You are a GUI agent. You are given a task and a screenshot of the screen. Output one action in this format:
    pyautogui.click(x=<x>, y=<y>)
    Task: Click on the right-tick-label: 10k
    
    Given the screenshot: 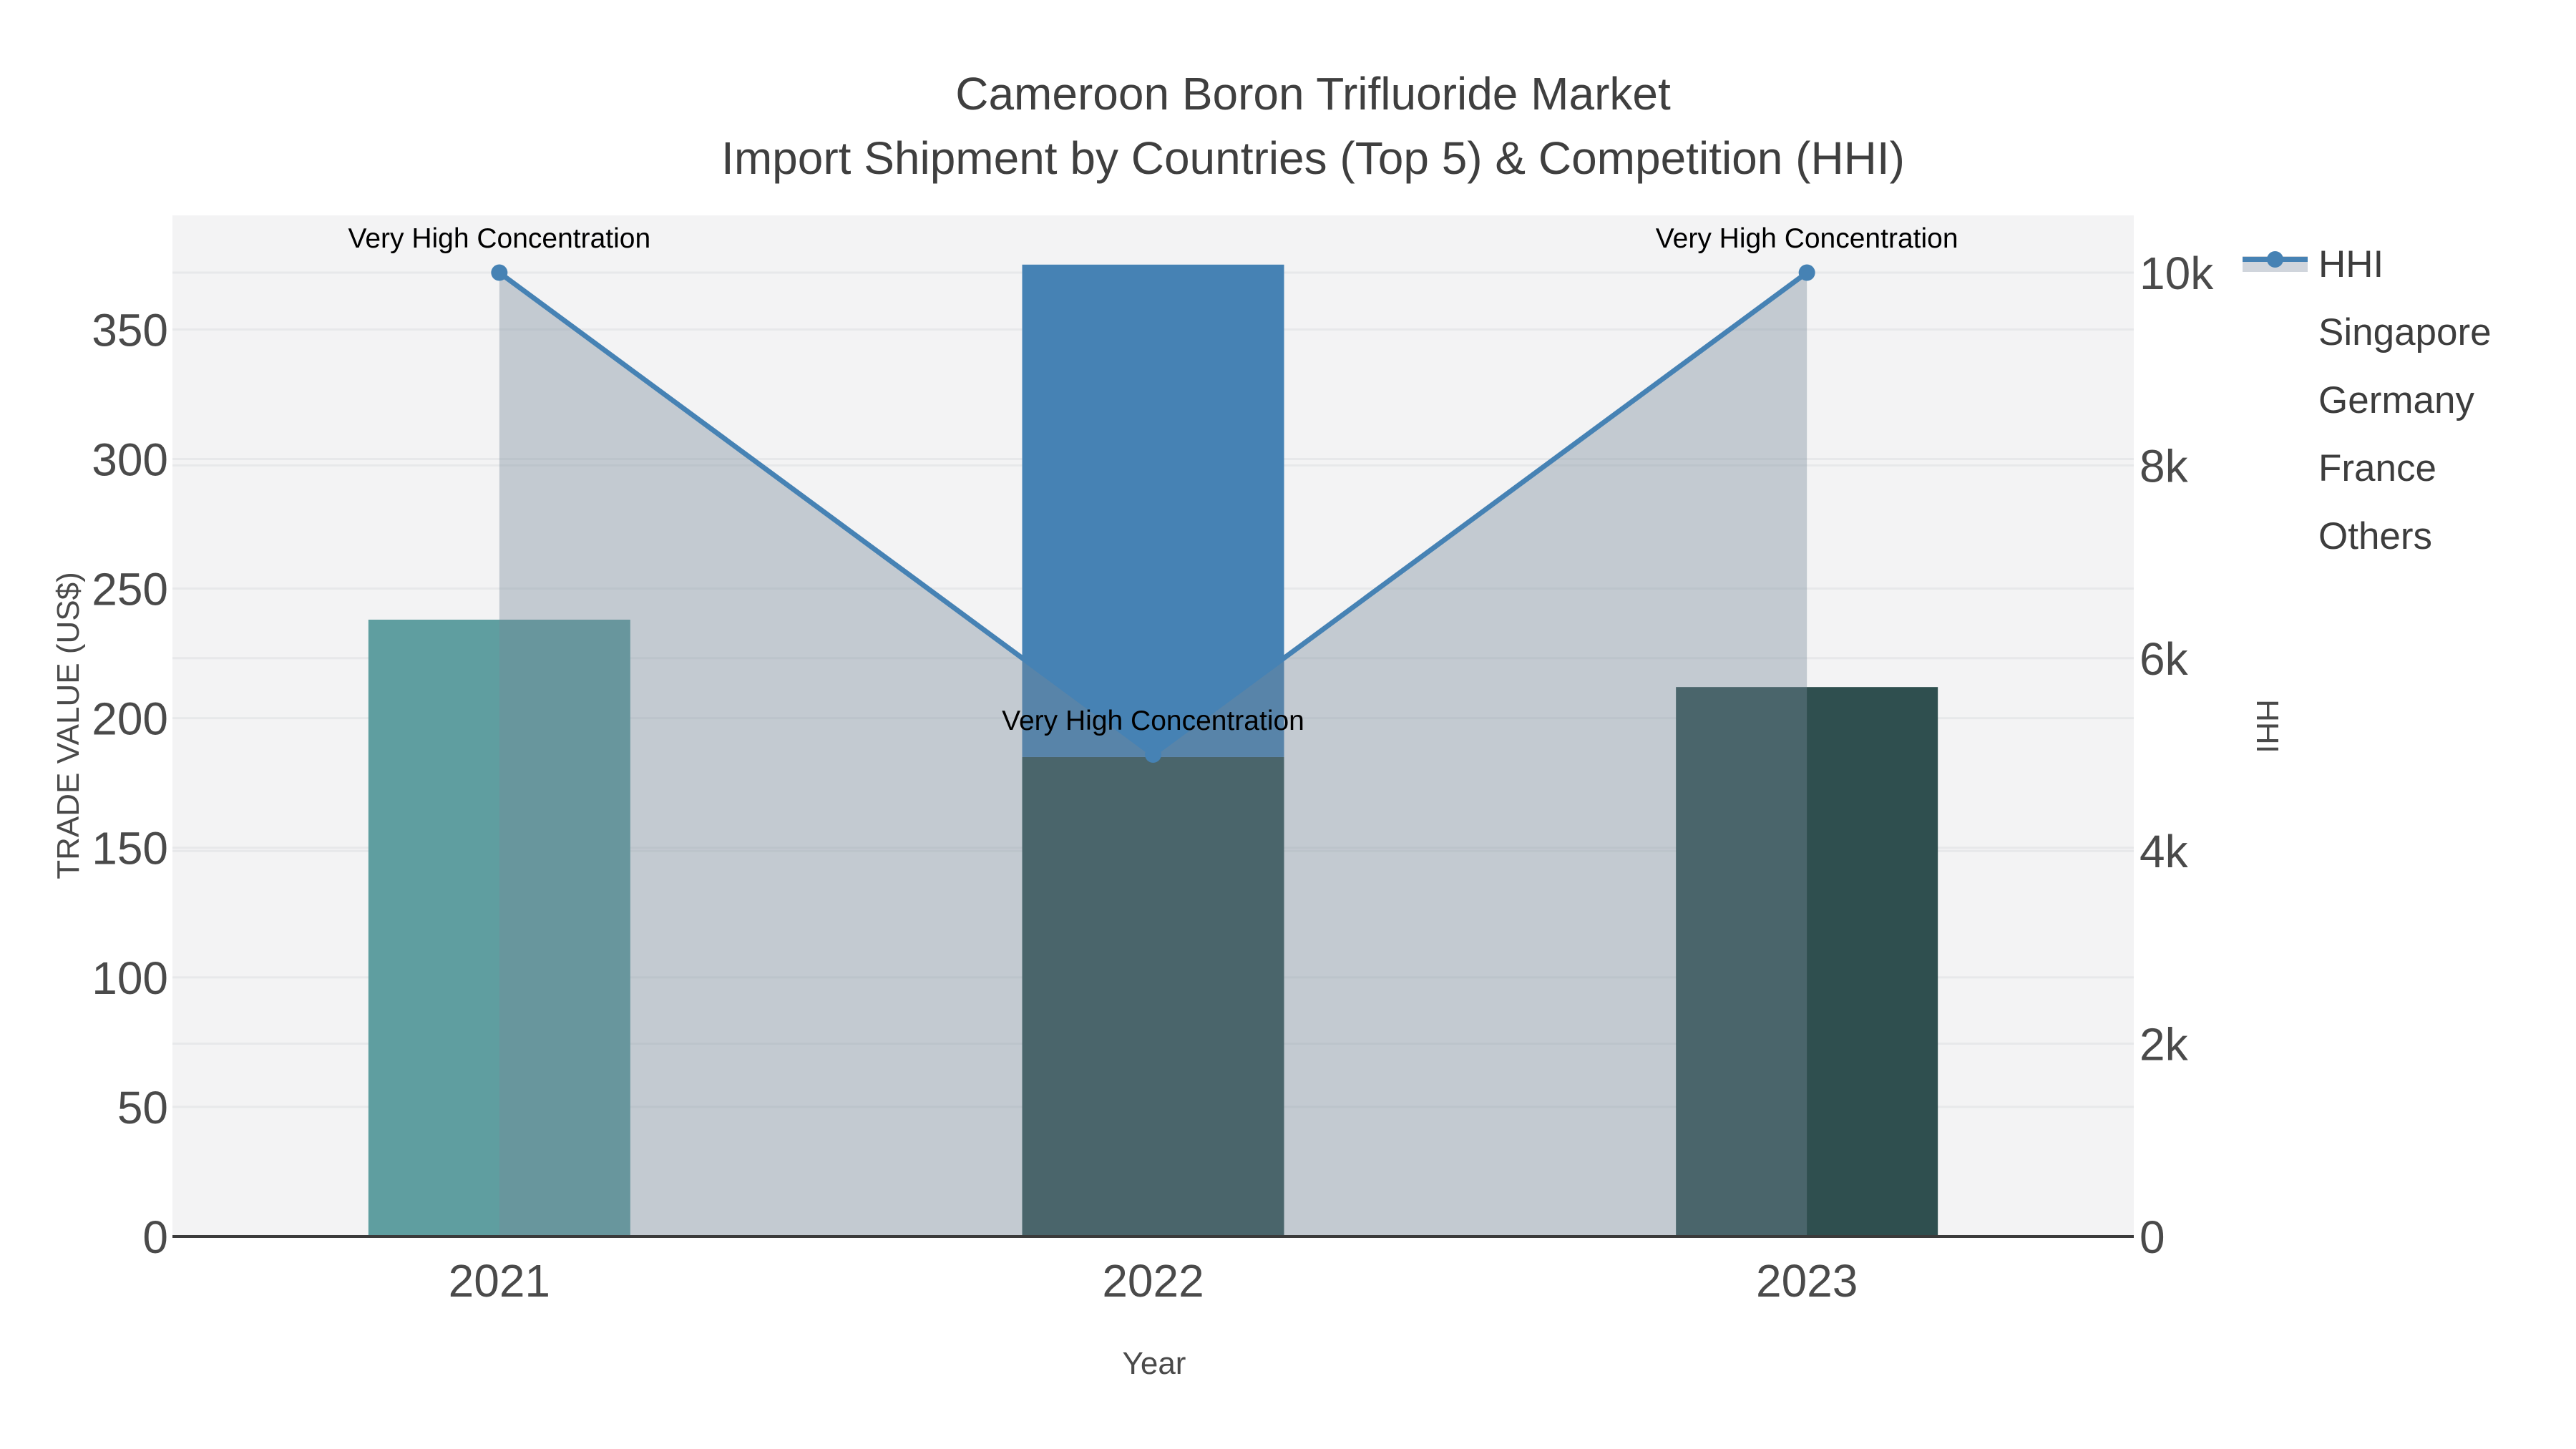 What is the action you would take?
    pyautogui.click(x=2177, y=273)
    